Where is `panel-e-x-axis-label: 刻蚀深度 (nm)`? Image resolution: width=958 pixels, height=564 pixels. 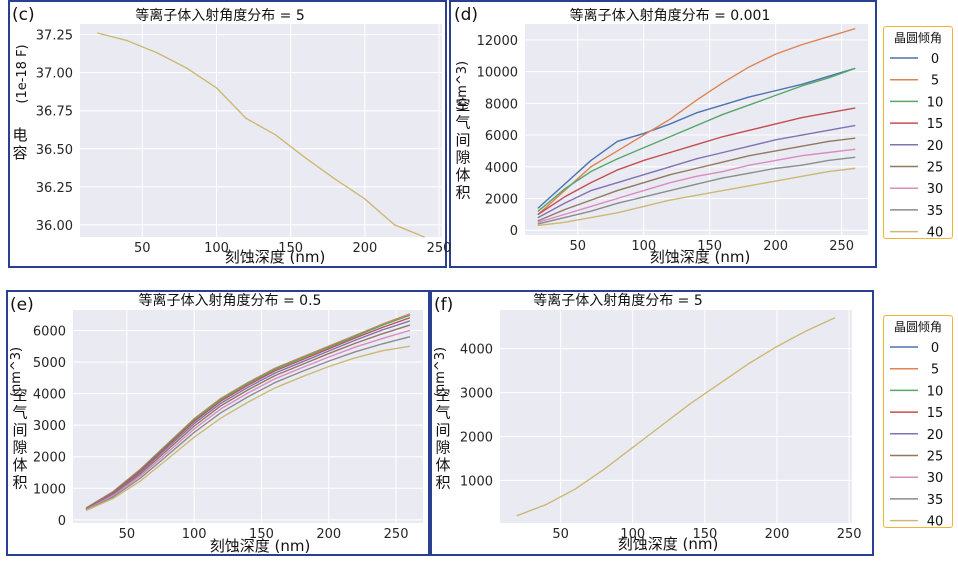 panel-e-x-axis-label: 刻蚀深度 (nm) is located at coordinates (260, 546).